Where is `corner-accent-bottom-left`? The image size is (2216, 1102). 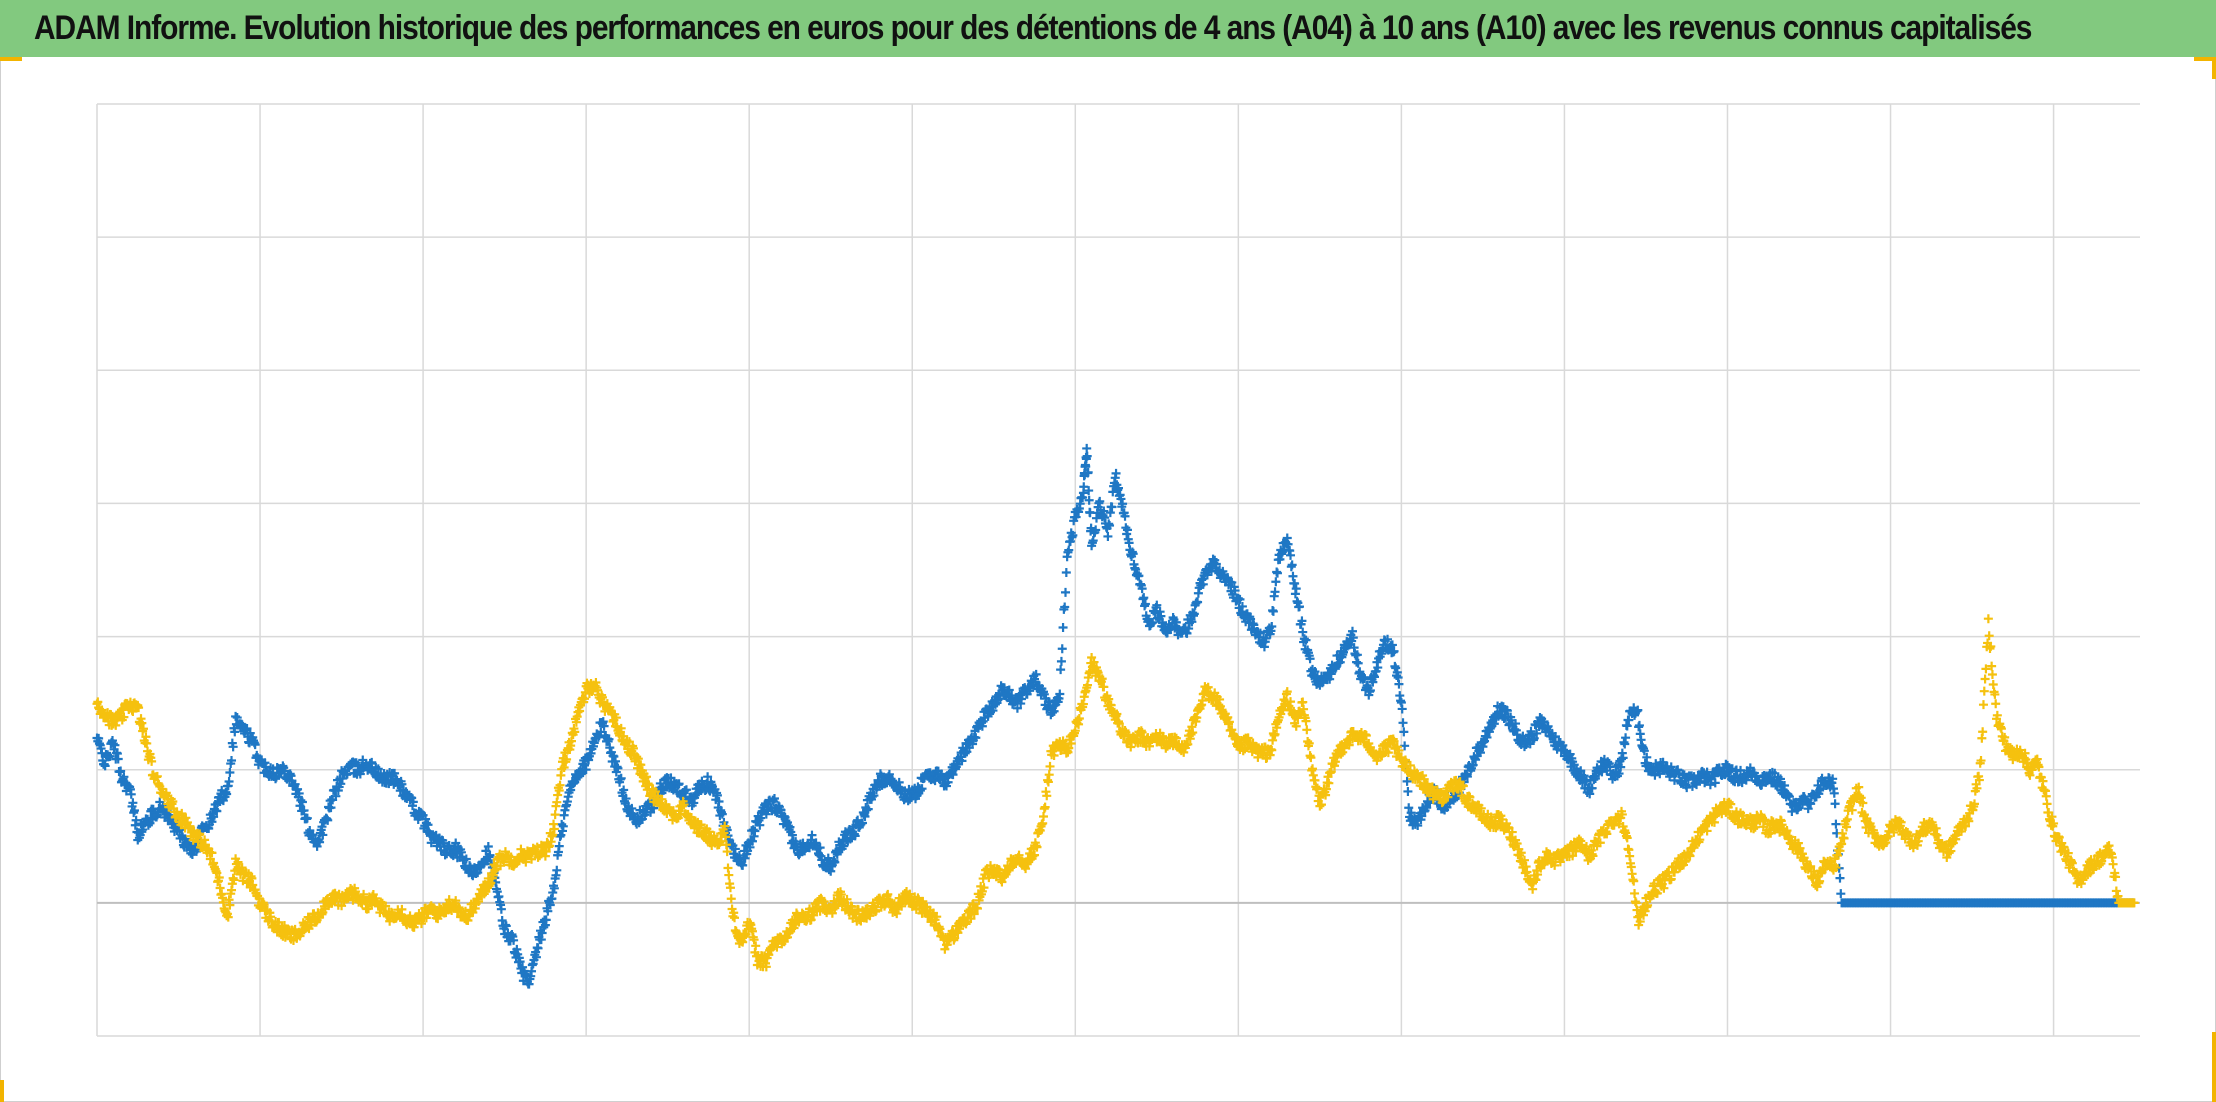
corner-accent-bottom-left is located at coordinates (2, 1091).